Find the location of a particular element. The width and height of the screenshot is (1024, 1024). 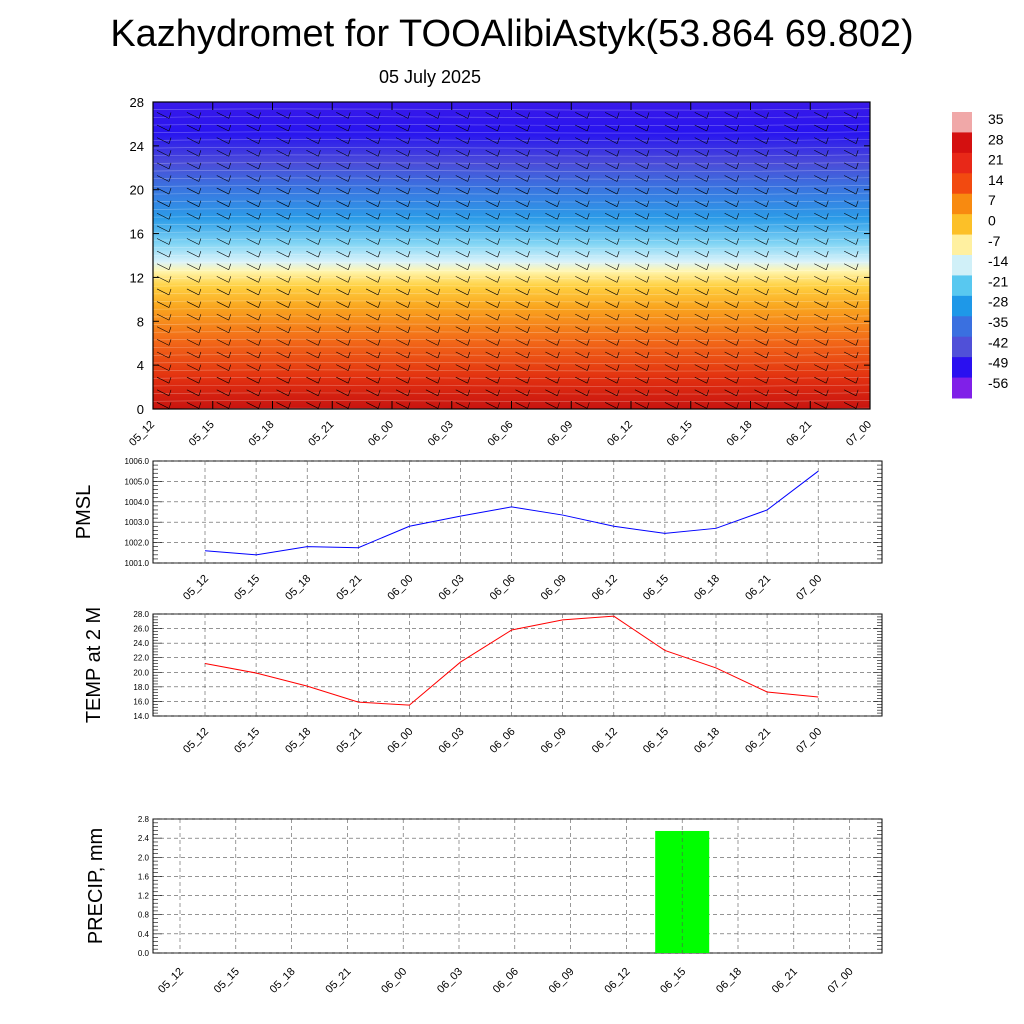

x-tick-label: 05_18 is located at coordinates (262, 434).